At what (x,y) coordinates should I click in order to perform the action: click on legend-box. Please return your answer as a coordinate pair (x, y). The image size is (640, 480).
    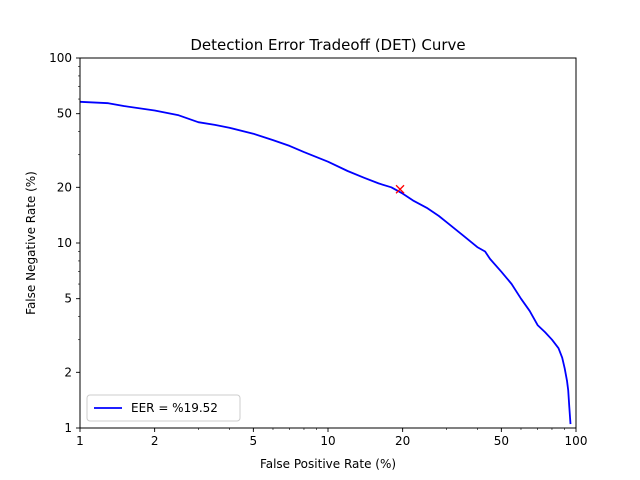
    Looking at the image, I should click on (163, 408).